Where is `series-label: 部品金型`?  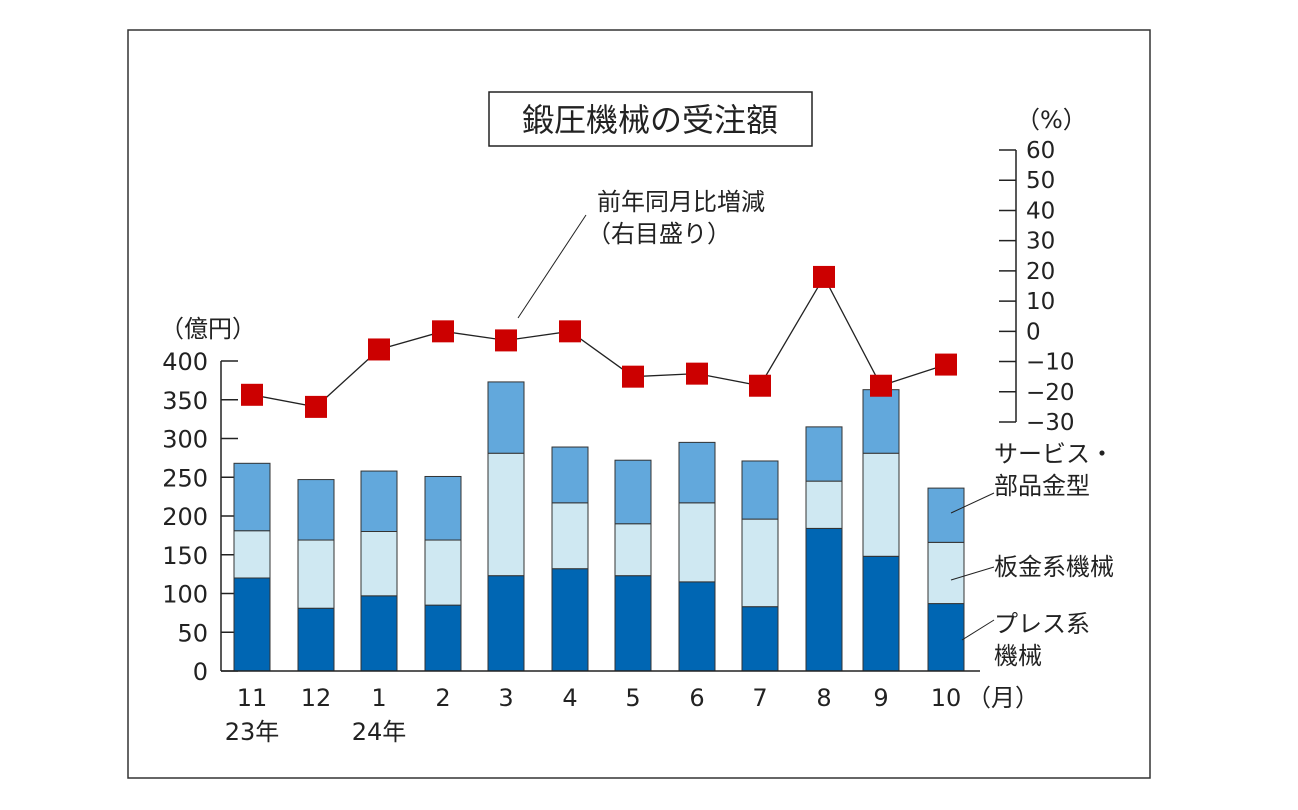
series-label: 部品金型 is located at coordinates (1042, 486).